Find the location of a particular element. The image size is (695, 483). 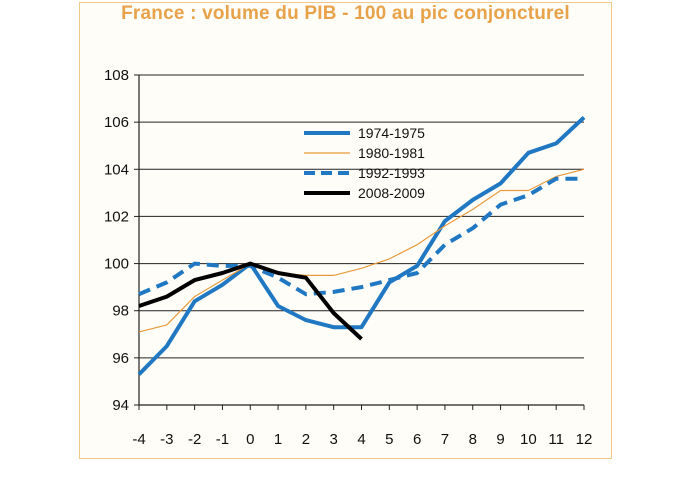

x-tick-label: 10 is located at coordinates (528, 439).